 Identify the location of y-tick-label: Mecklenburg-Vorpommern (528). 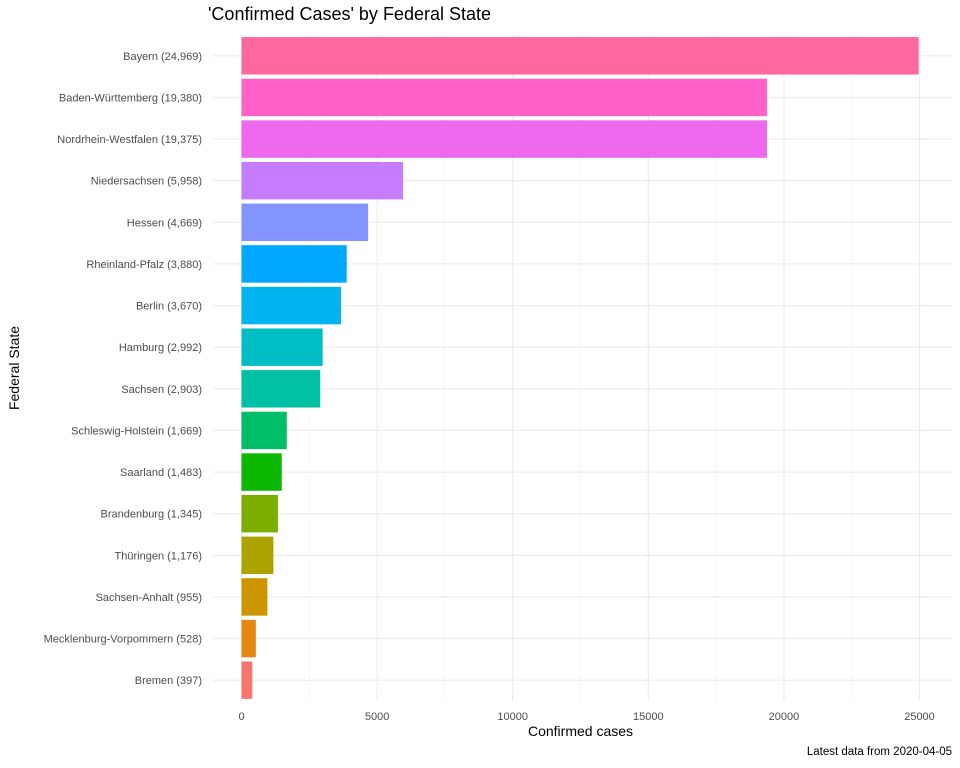
(123, 640).